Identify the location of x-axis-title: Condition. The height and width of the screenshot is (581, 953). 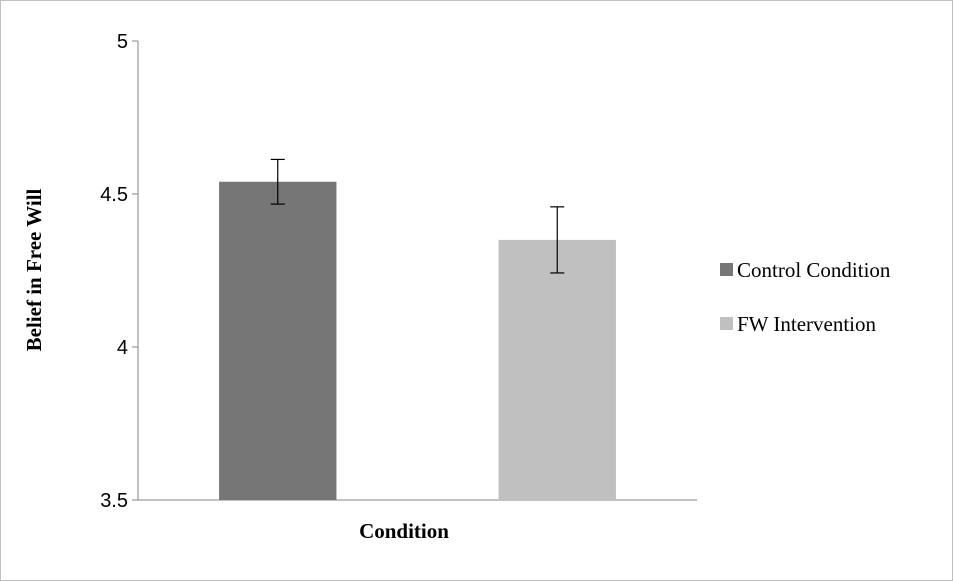
(404, 531).